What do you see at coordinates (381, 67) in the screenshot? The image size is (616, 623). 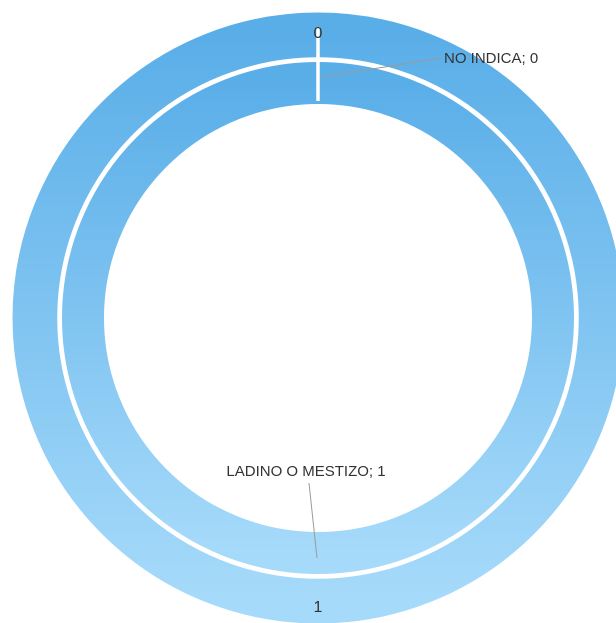 I see `leader-line-no-indica` at bounding box center [381, 67].